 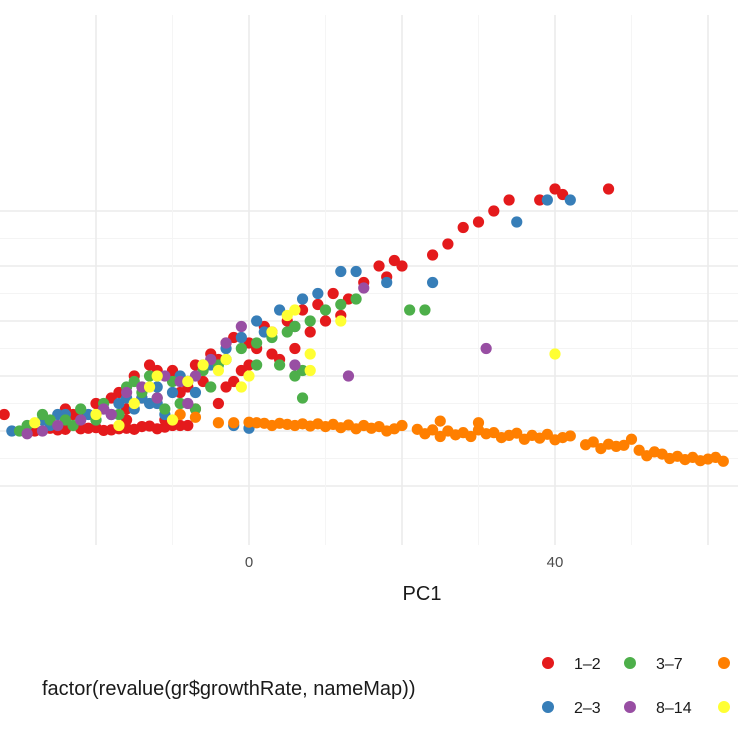 I want to click on x-axis-title: PC1, so click(x=422, y=594).